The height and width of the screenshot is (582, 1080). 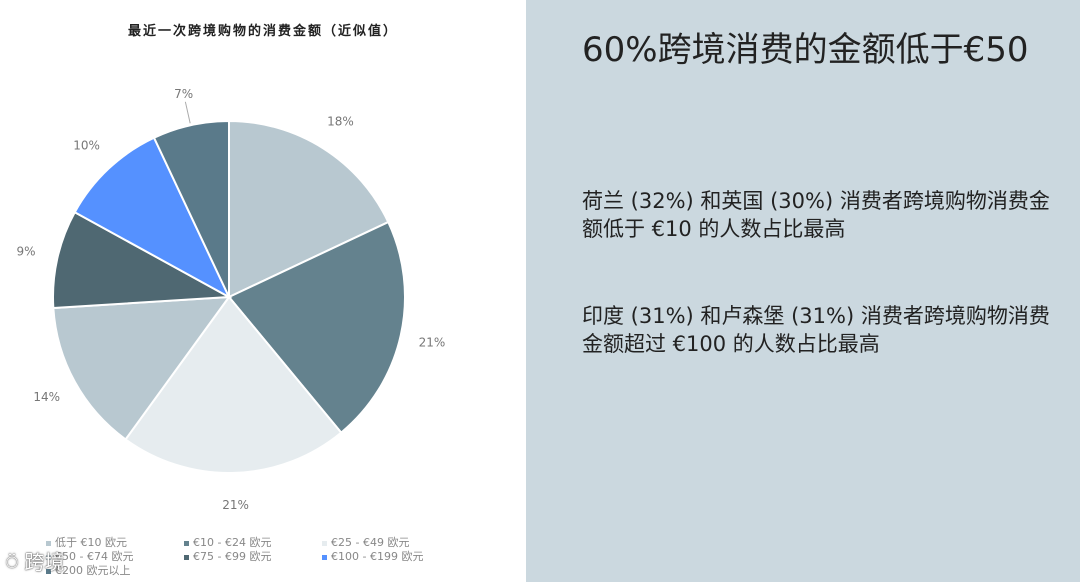 I want to click on pie-label-2: 21%, so click(x=235, y=505).